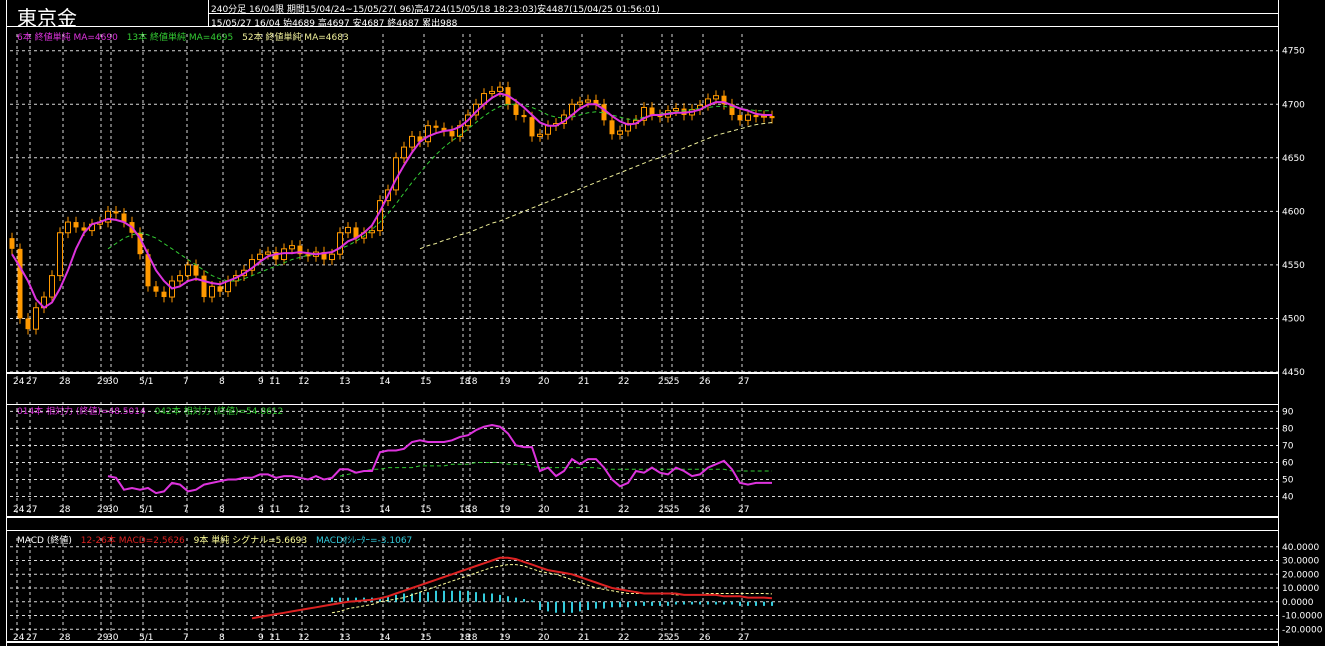 This screenshot has height=646, width=1325. What do you see at coordinates (642, 404) in the screenshot?
I see `frame-line-rsi-top` at bounding box center [642, 404].